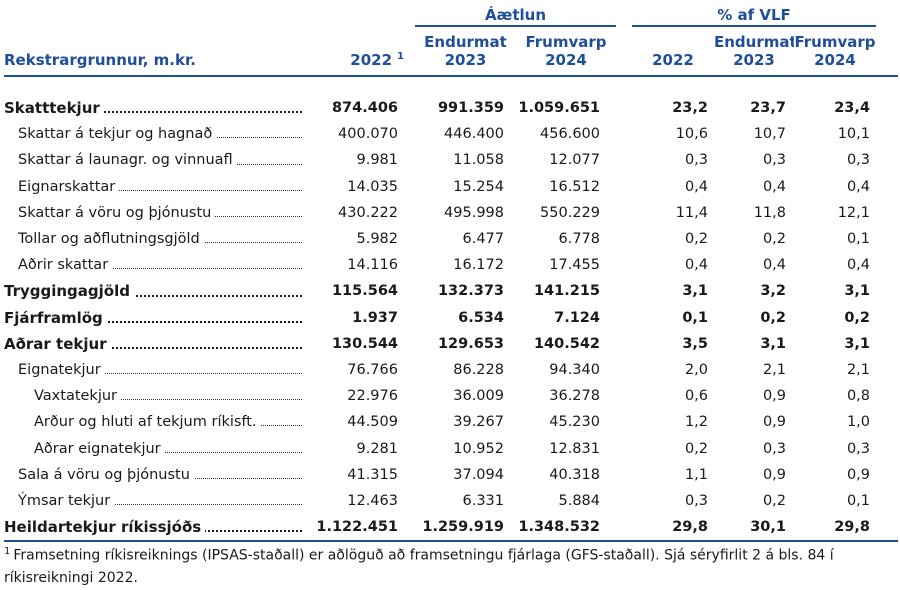 This screenshot has height=590, width=900. What do you see at coordinates (478, 186) in the screenshot?
I see `value-2023: 15.254` at bounding box center [478, 186].